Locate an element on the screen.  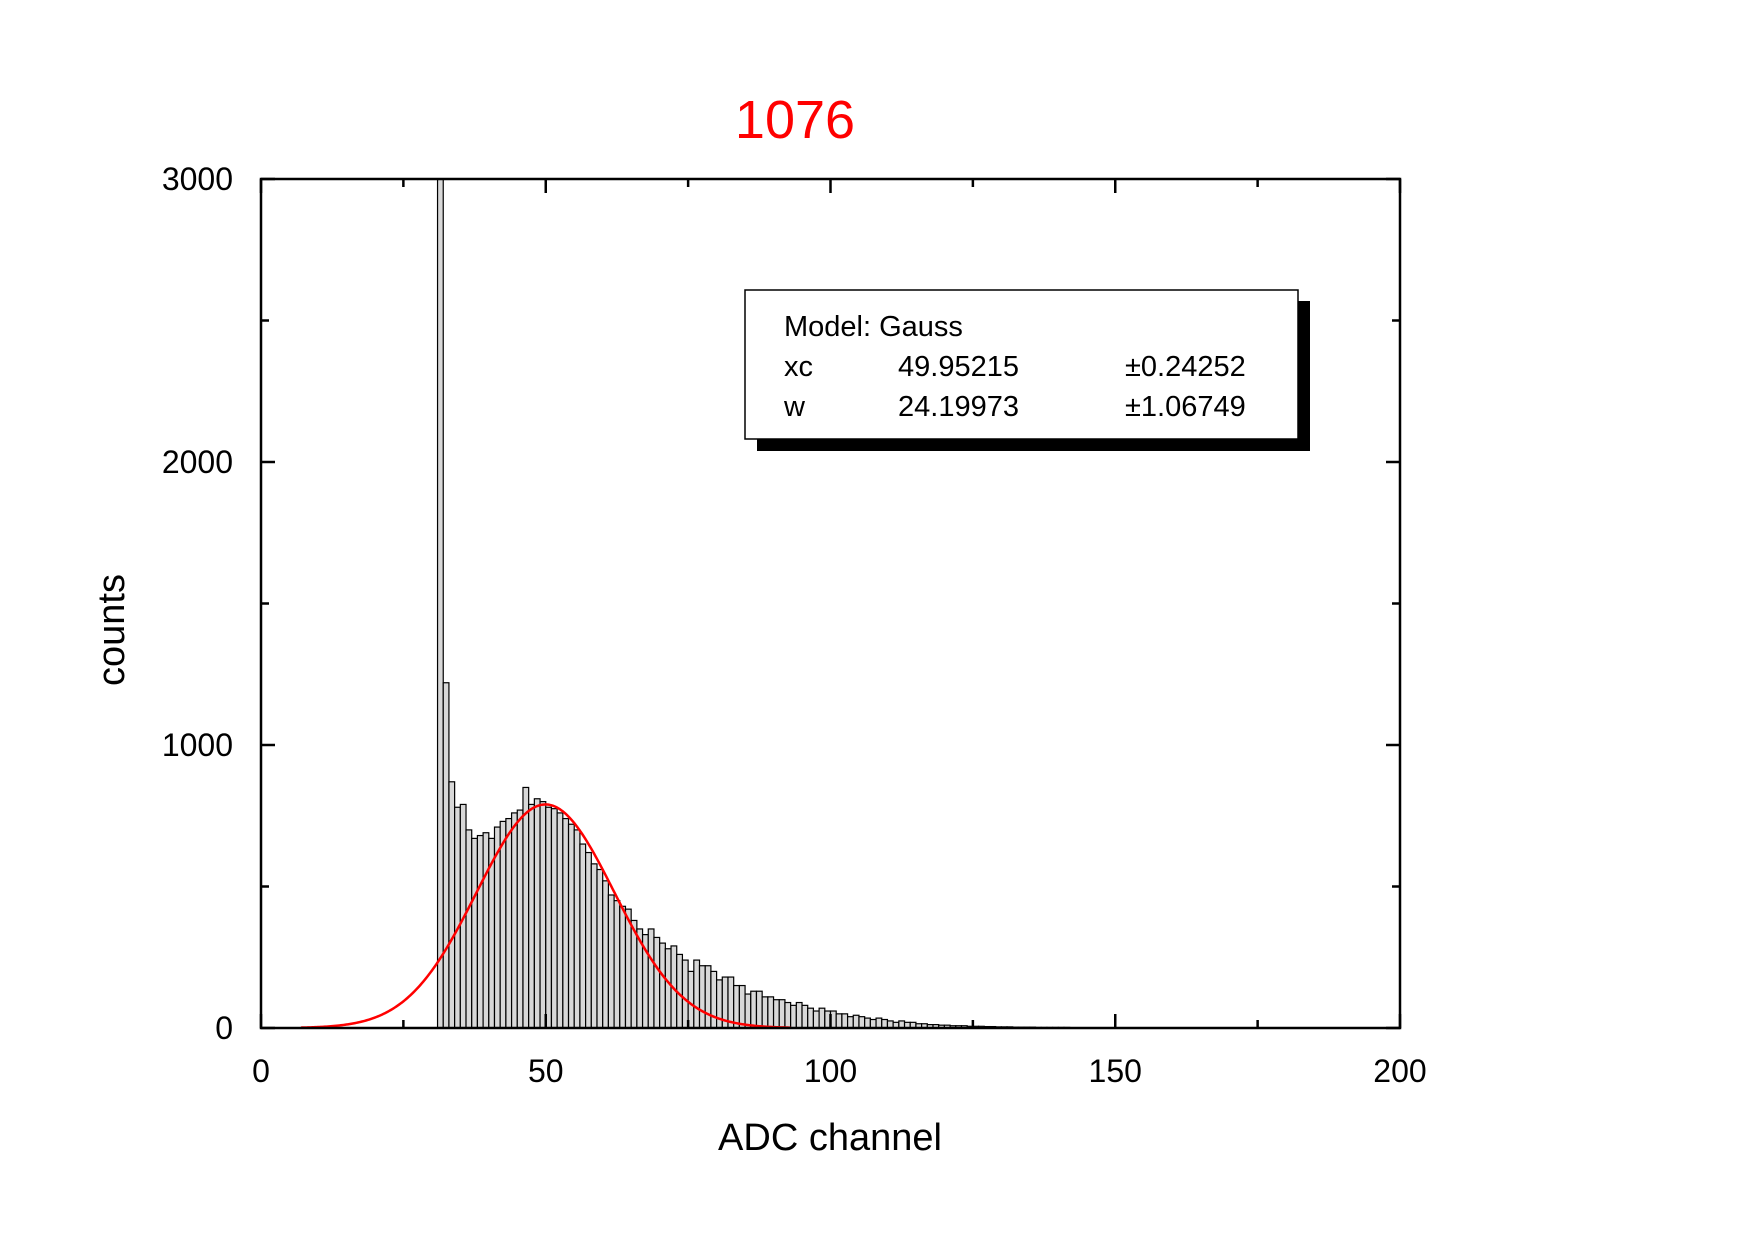
fit-error-xc: ±0.24252 is located at coordinates (1185, 367).